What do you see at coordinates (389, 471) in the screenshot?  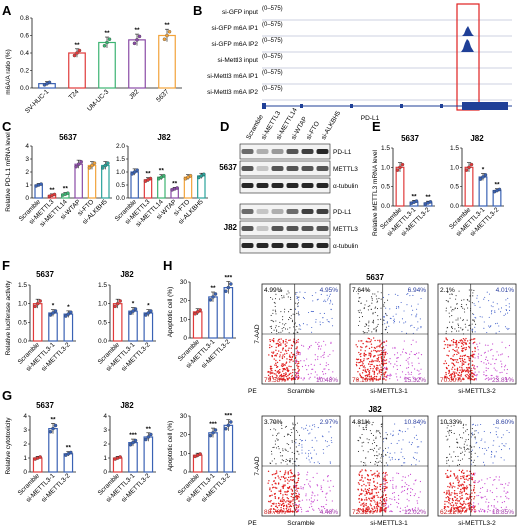 I see `flow-plot-j82-2: 4.81% 10.84% 72.32% 12.02% si-METTL3-1` at bounding box center [389, 471].